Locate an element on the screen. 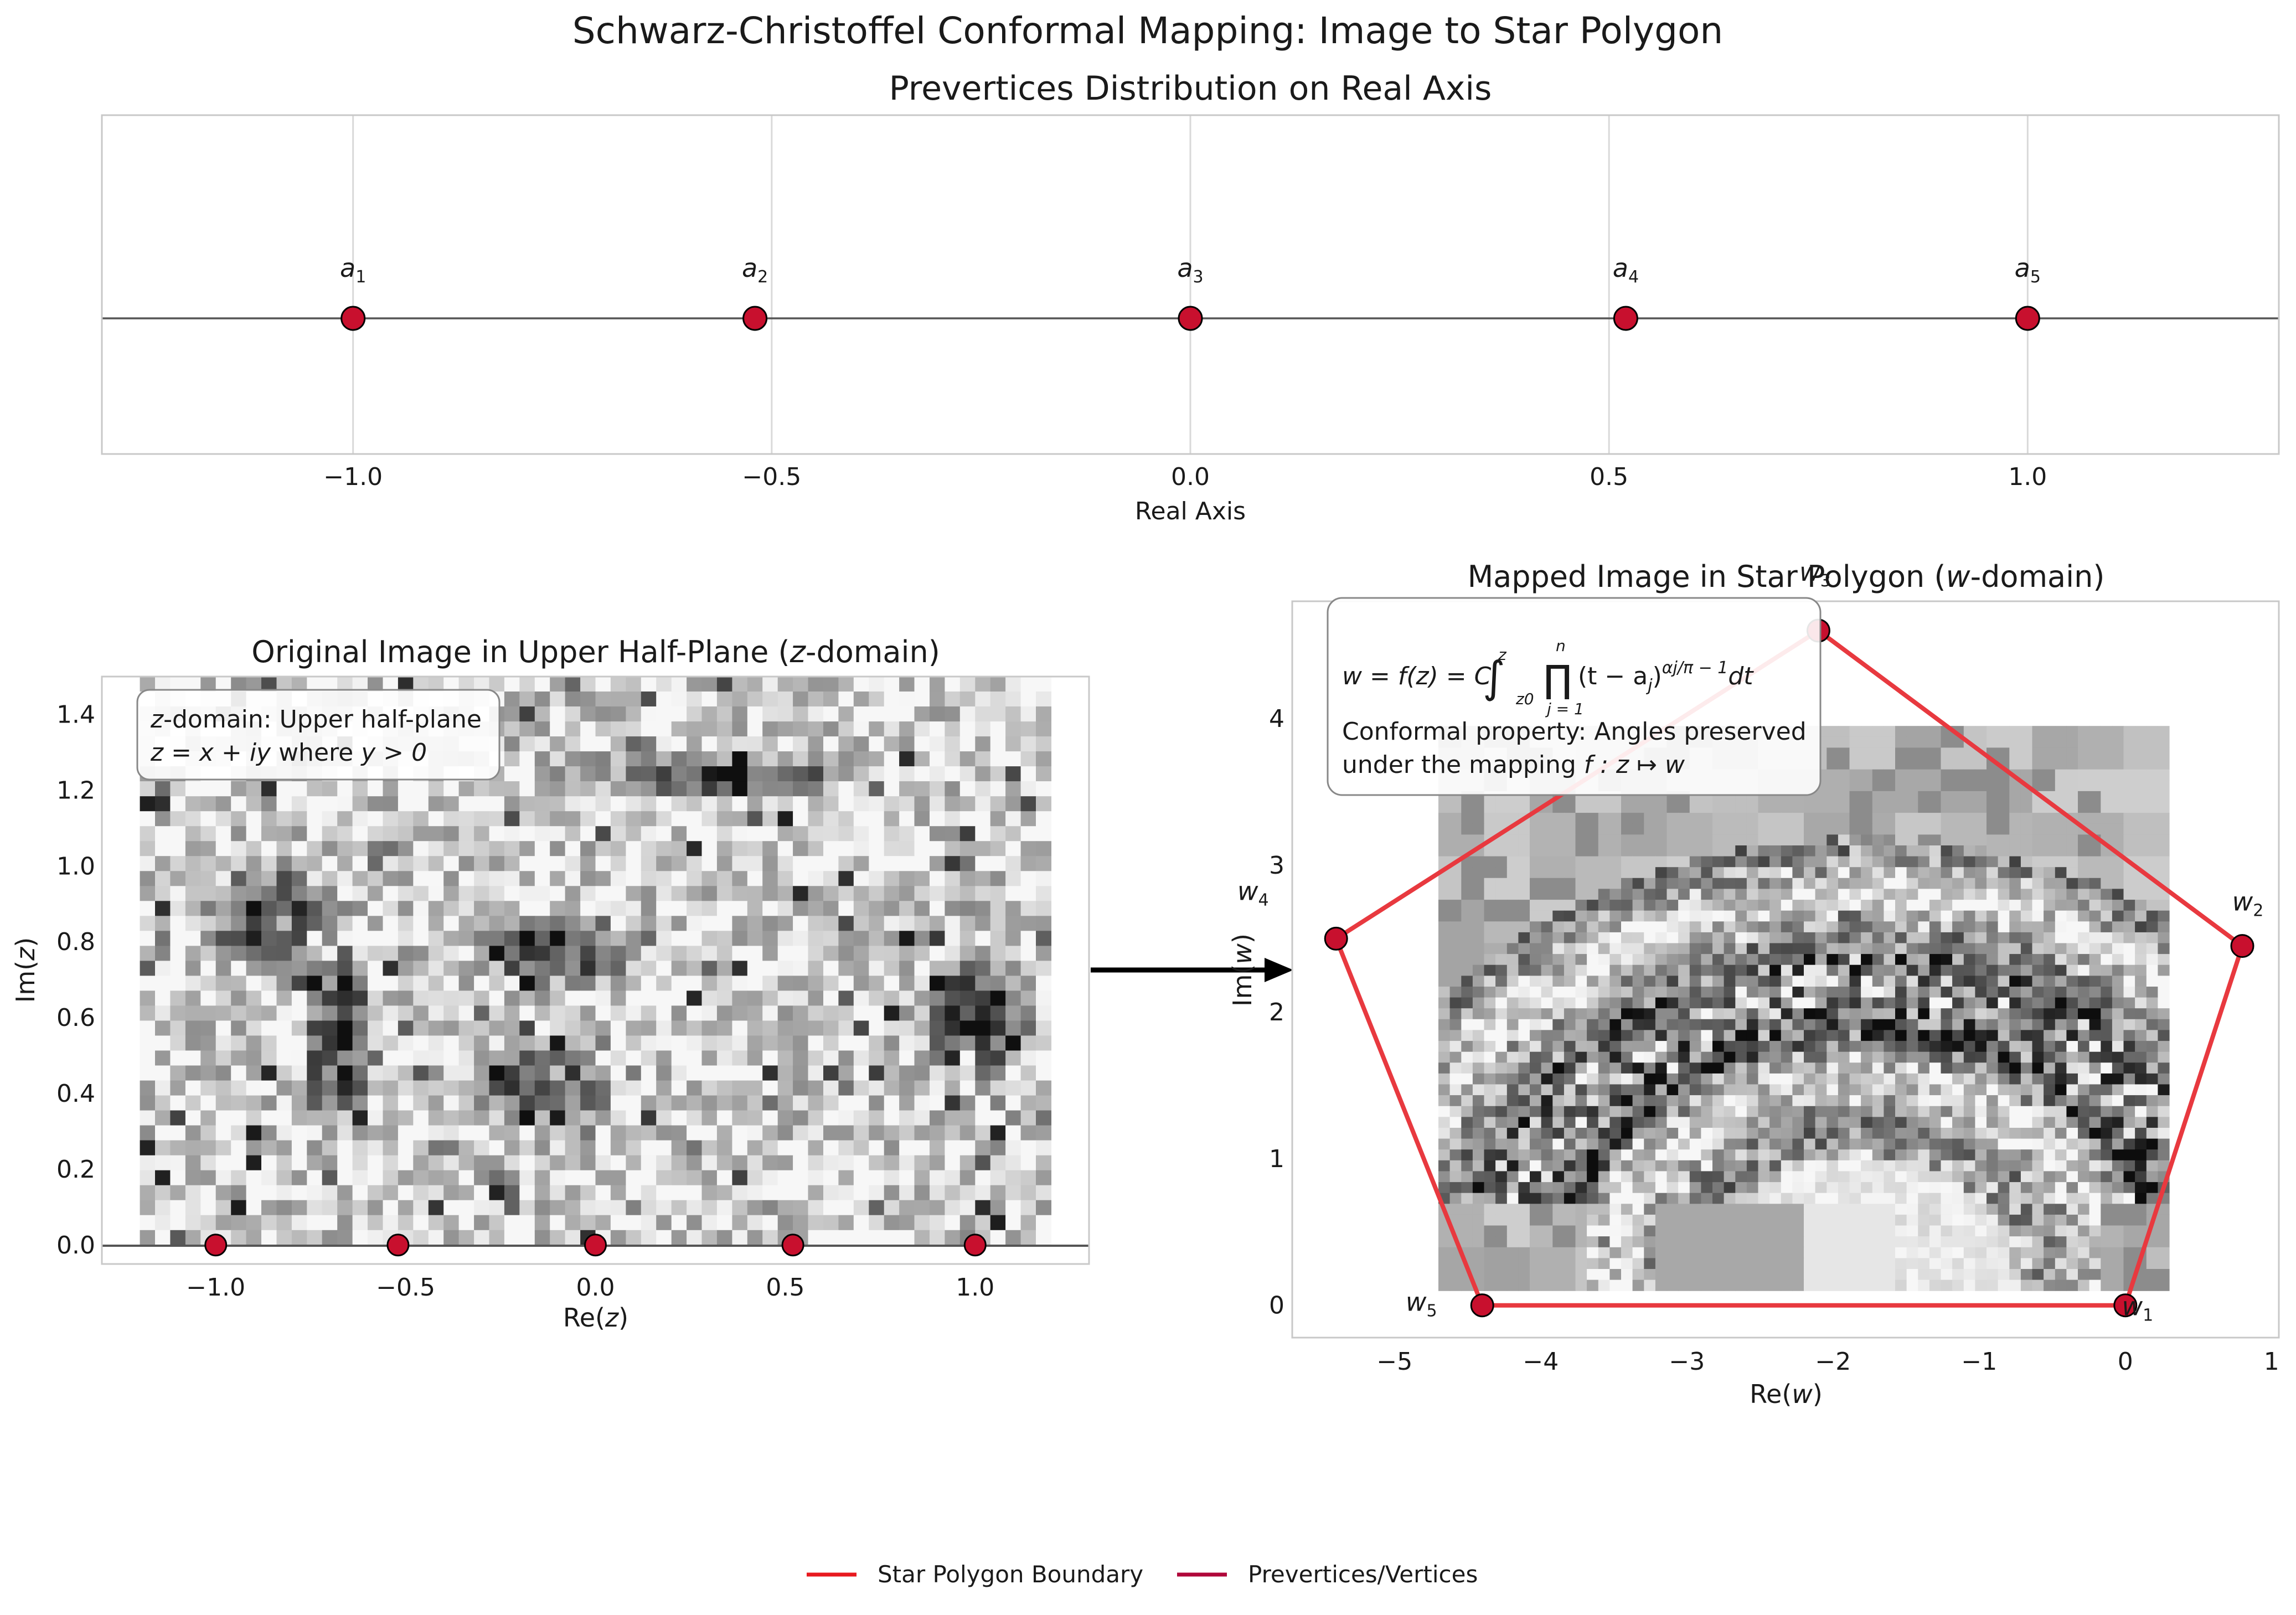  zdomain-y-tick-label: 1.2 is located at coordinates (75, 790).